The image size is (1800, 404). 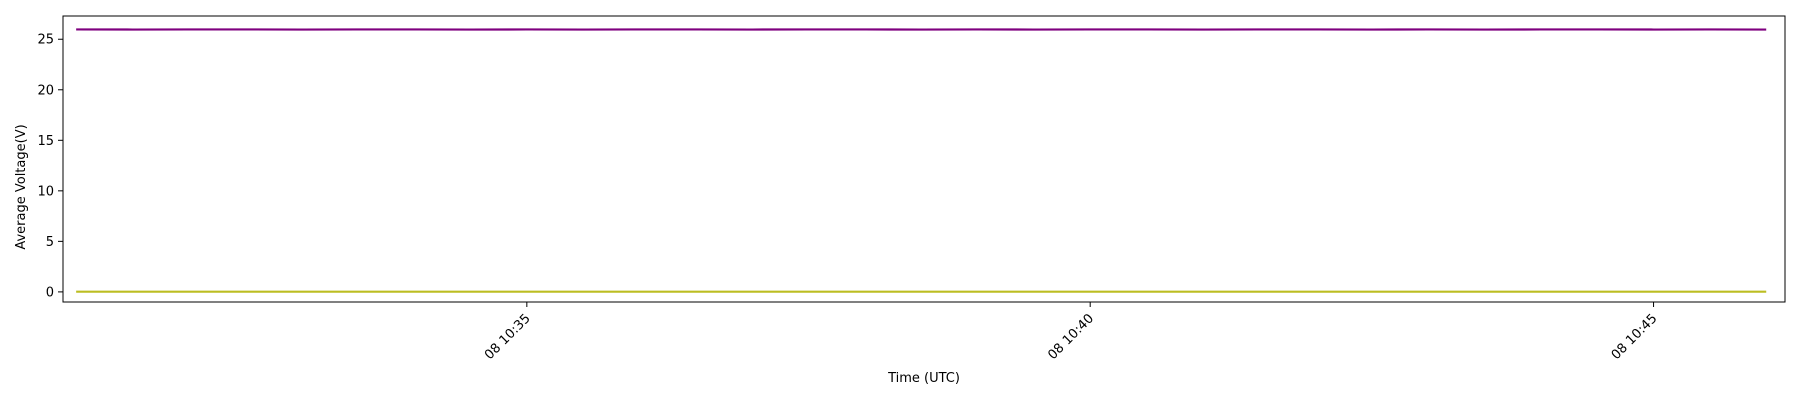 I want to click on y-axis: 0 5 10 15 20 25, so click(x=50, y=167).